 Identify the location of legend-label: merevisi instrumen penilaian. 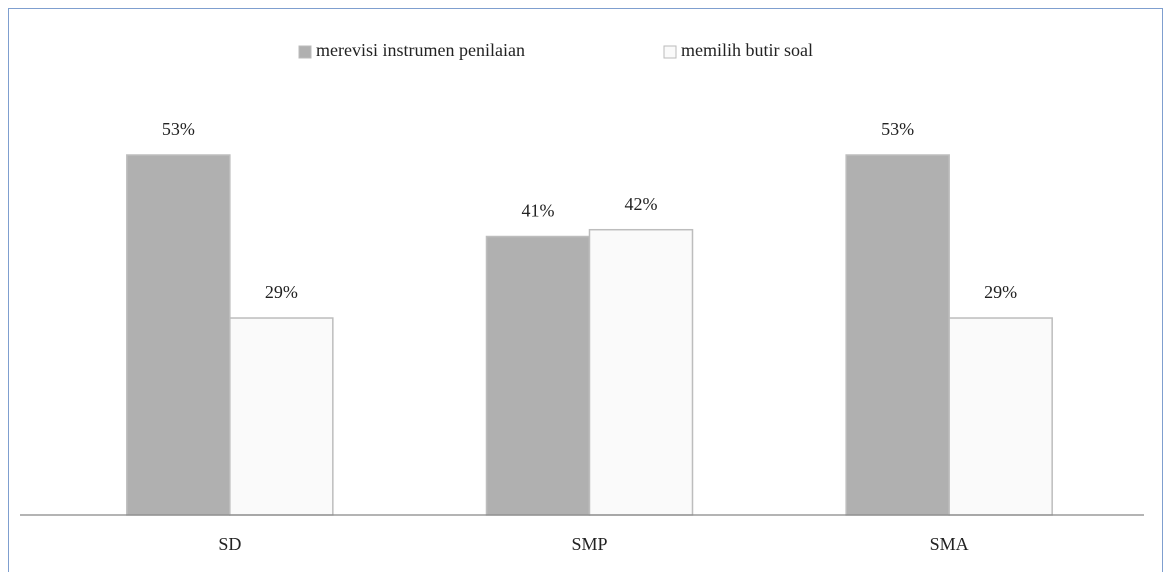
(420, 50).